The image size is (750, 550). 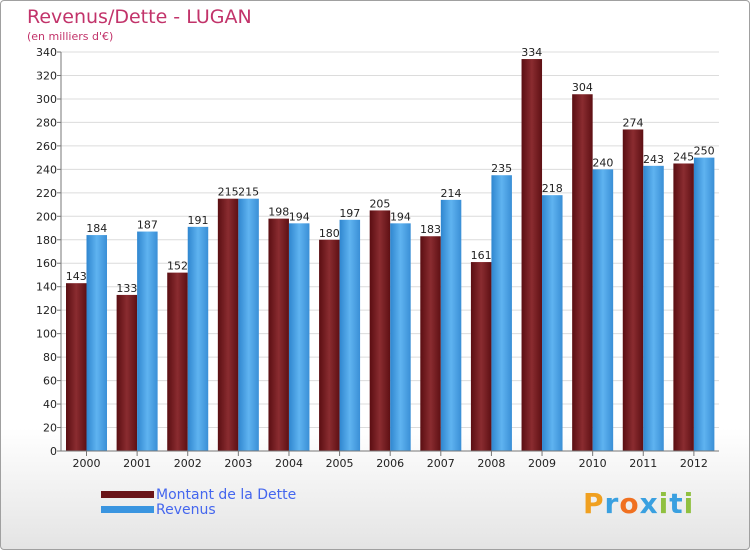 I want to click on y-tick-label: 320, so click(x=46, y=75).